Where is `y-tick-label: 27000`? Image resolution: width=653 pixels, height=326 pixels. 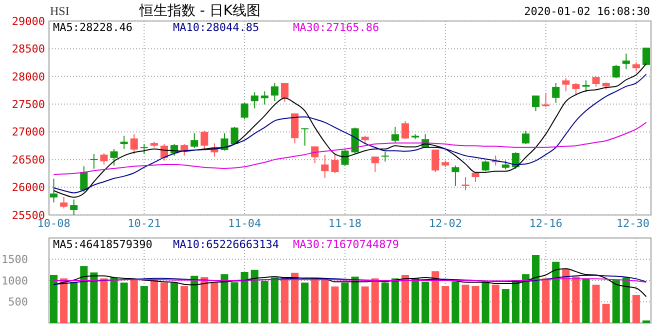
y-tick-label: 27000 is located at coordinates (28, 132).